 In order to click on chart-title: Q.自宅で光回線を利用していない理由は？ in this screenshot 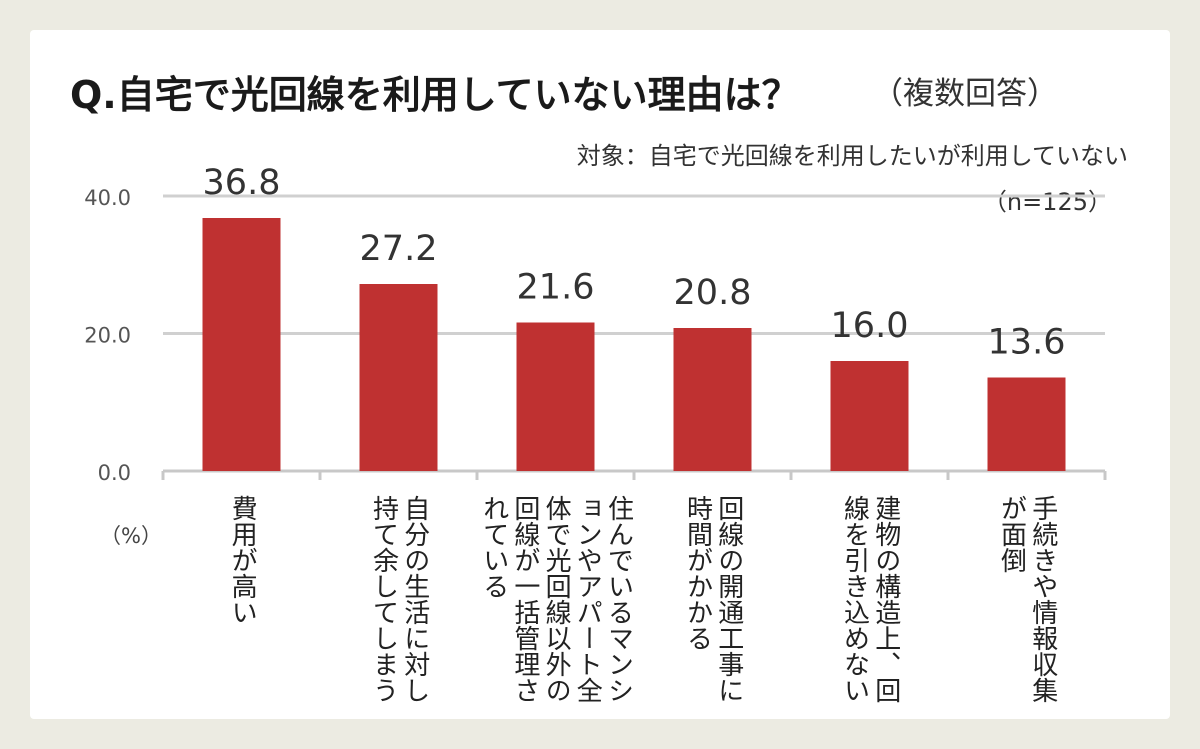, I will do `click(435, 95)`.